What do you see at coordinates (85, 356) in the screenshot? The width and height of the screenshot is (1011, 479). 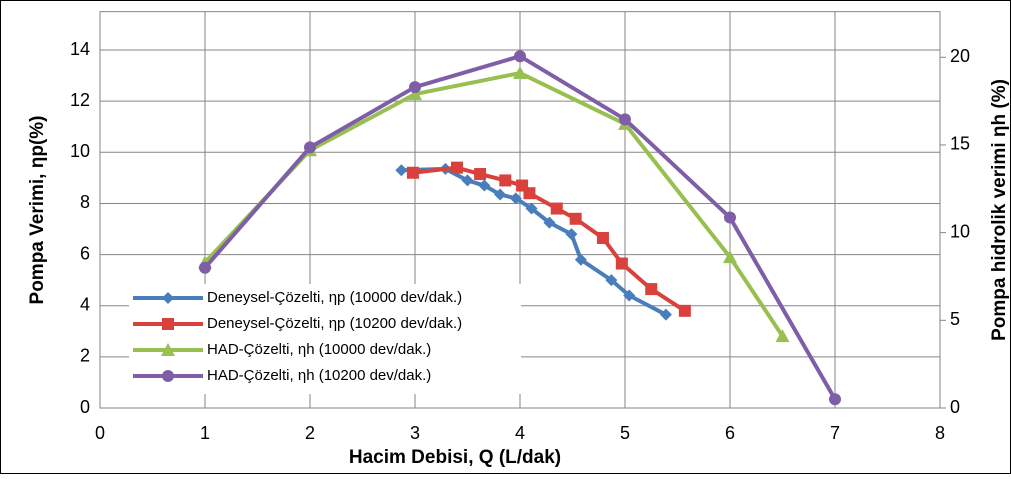 I see `y-tick-label: 2` at bounding box center [85, 356].